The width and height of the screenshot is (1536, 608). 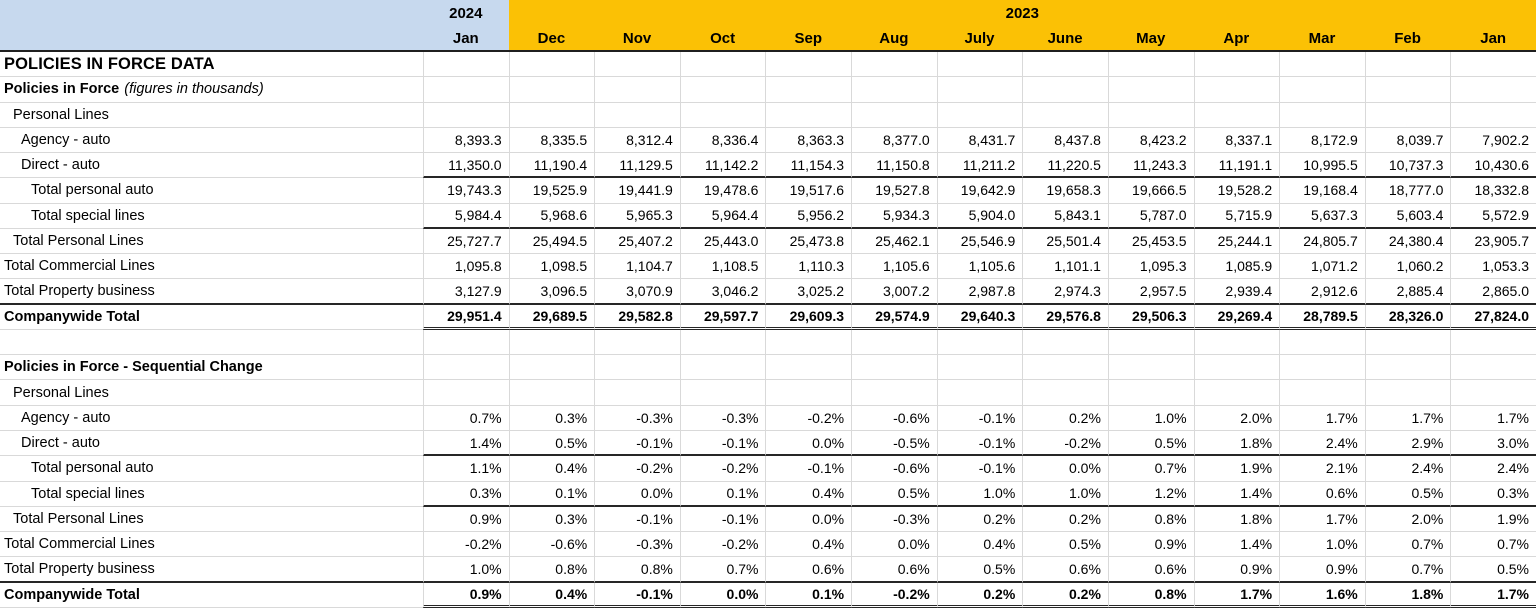 What do you see at coordinates (808, 140) in the screenshot?
I see `data-cell: 8,363.3` at bounding box center [808, 140].